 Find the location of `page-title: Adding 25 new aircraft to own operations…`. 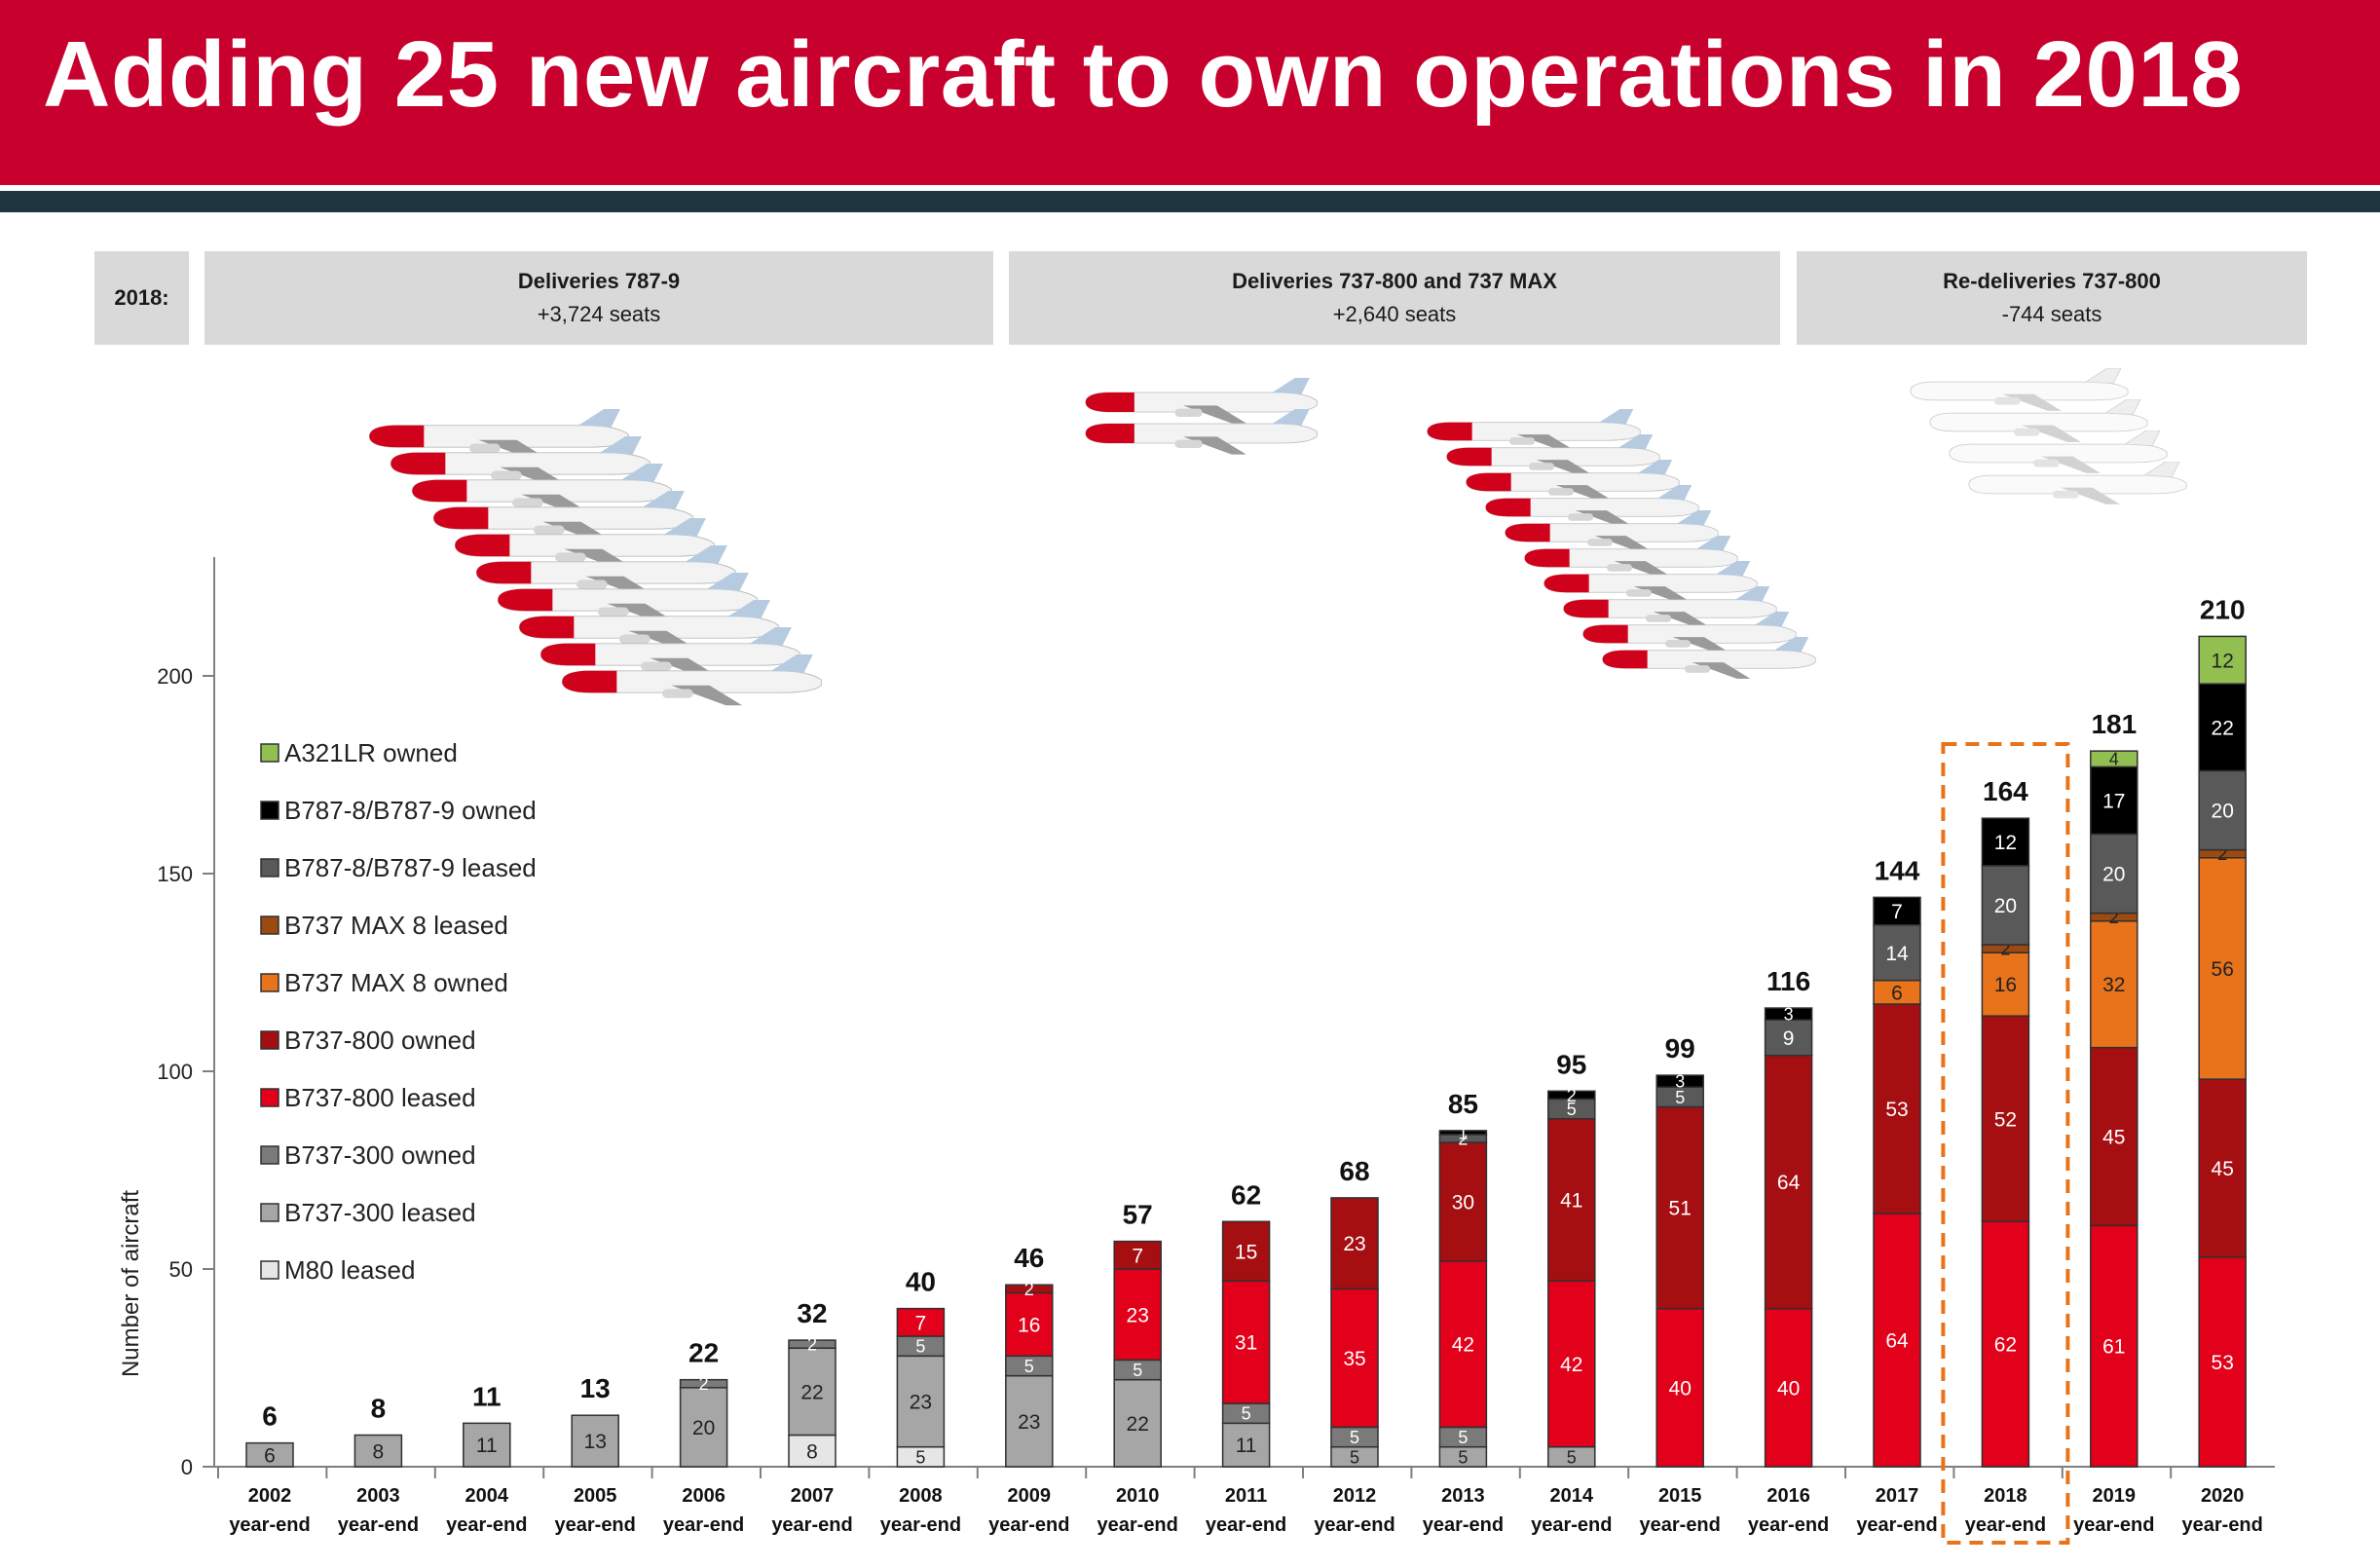

page-title: Adding 25 new aircraft to own operations… is located at coordinates (1143, 74).